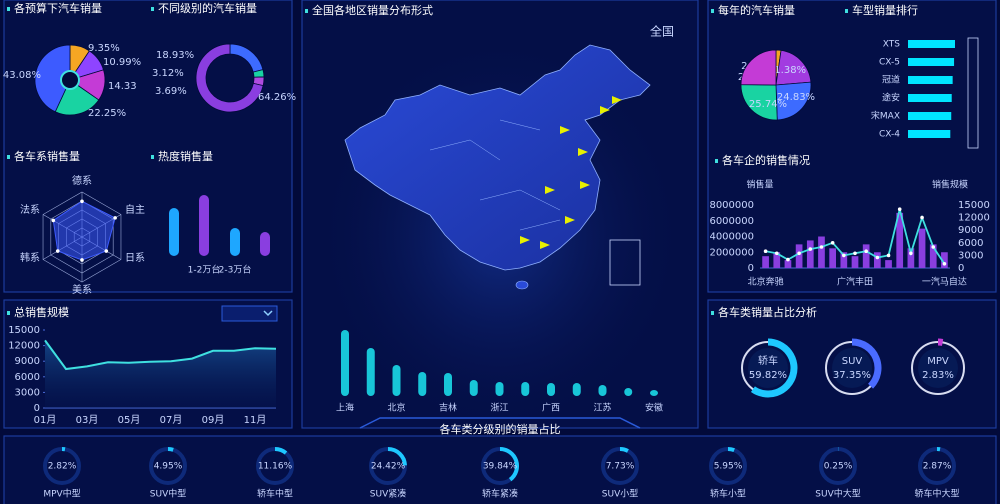 This screenshot has width=1000, height=504. Describe the element at coordinates (58, 8) in the screenshot. I see `panel-title: 各预算下汽车销量` at that location.